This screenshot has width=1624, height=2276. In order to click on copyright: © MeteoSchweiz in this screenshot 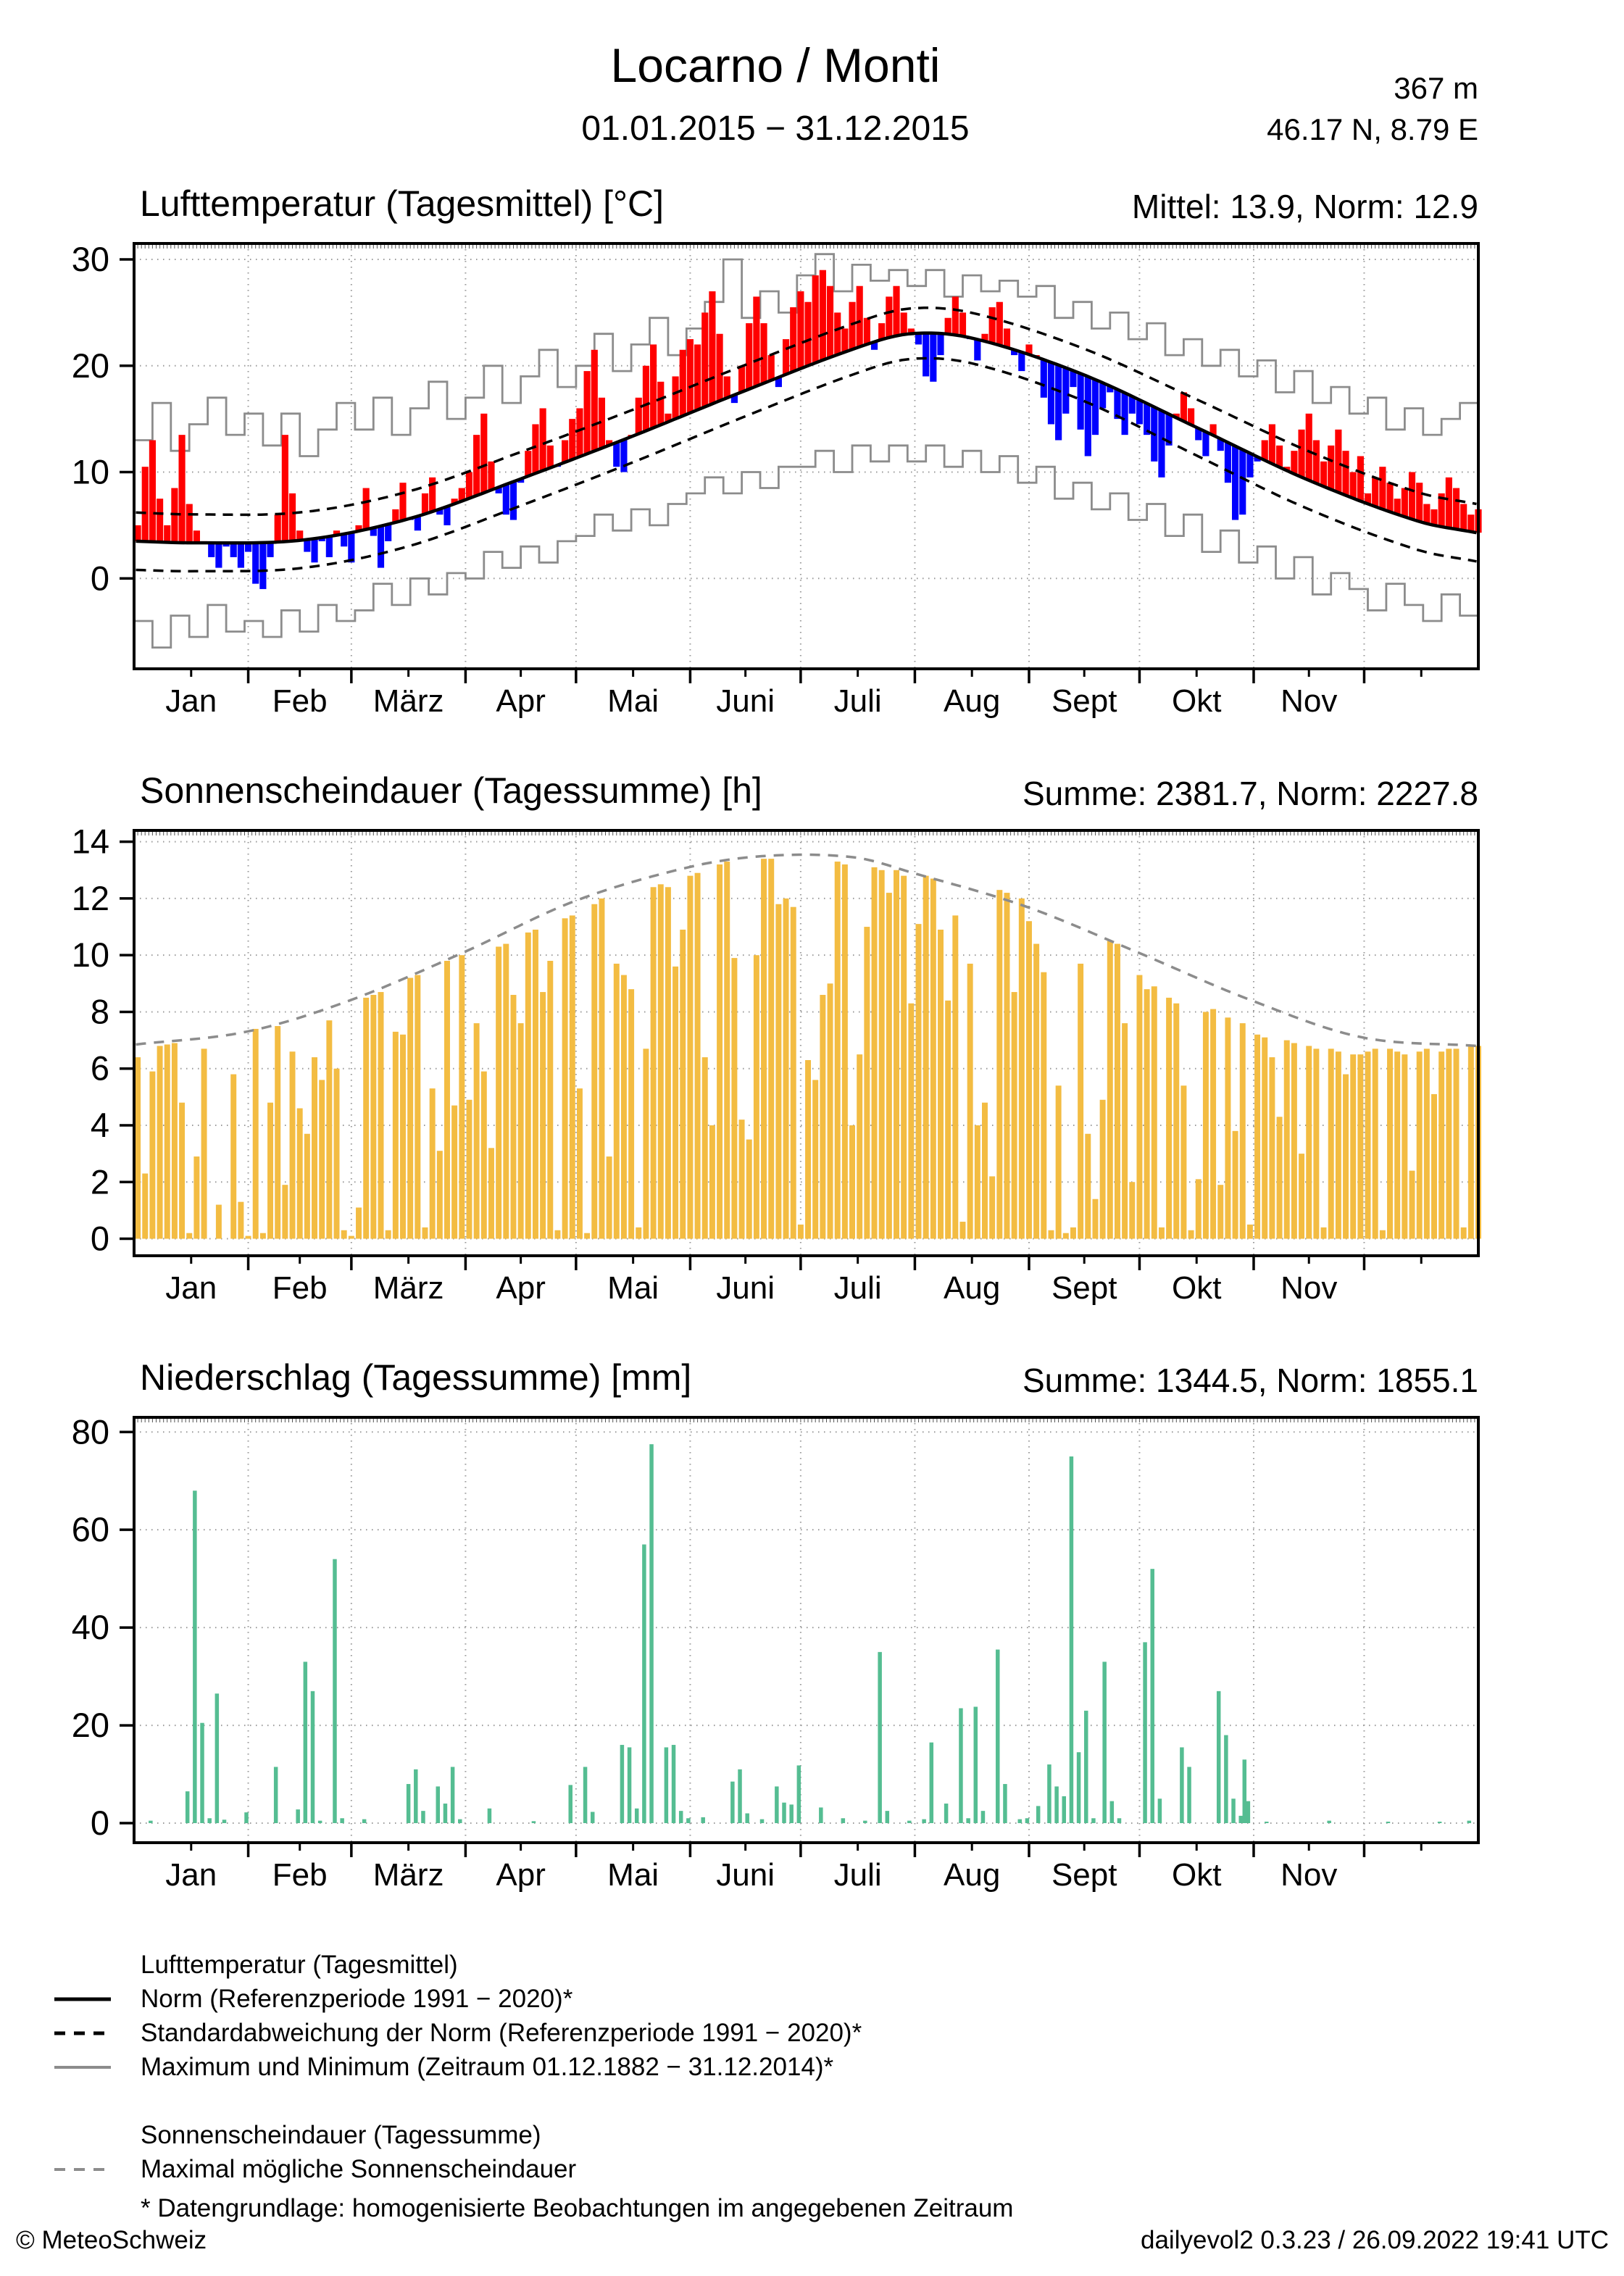, I will do `click(112, 2240)`.